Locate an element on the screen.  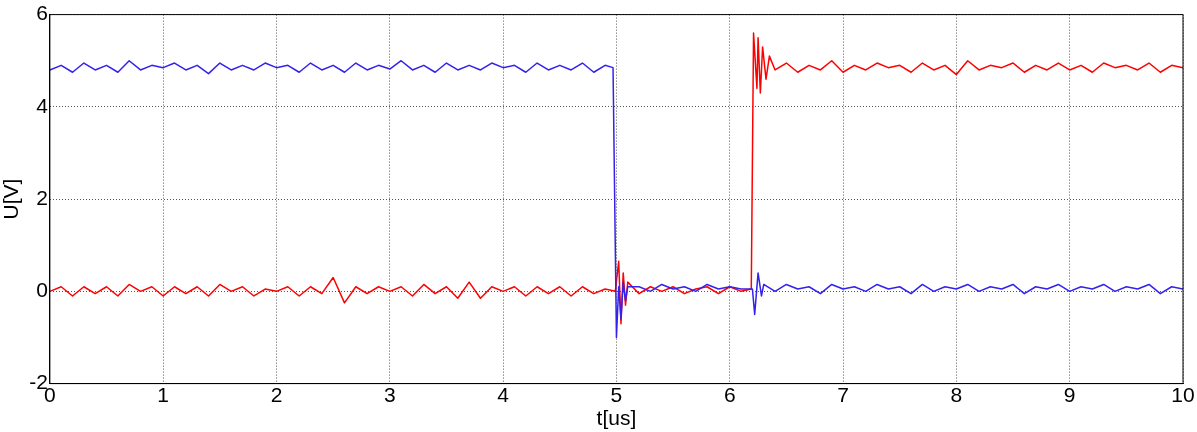
x-tick-label: 9 is located at coordinates (1069, 394).